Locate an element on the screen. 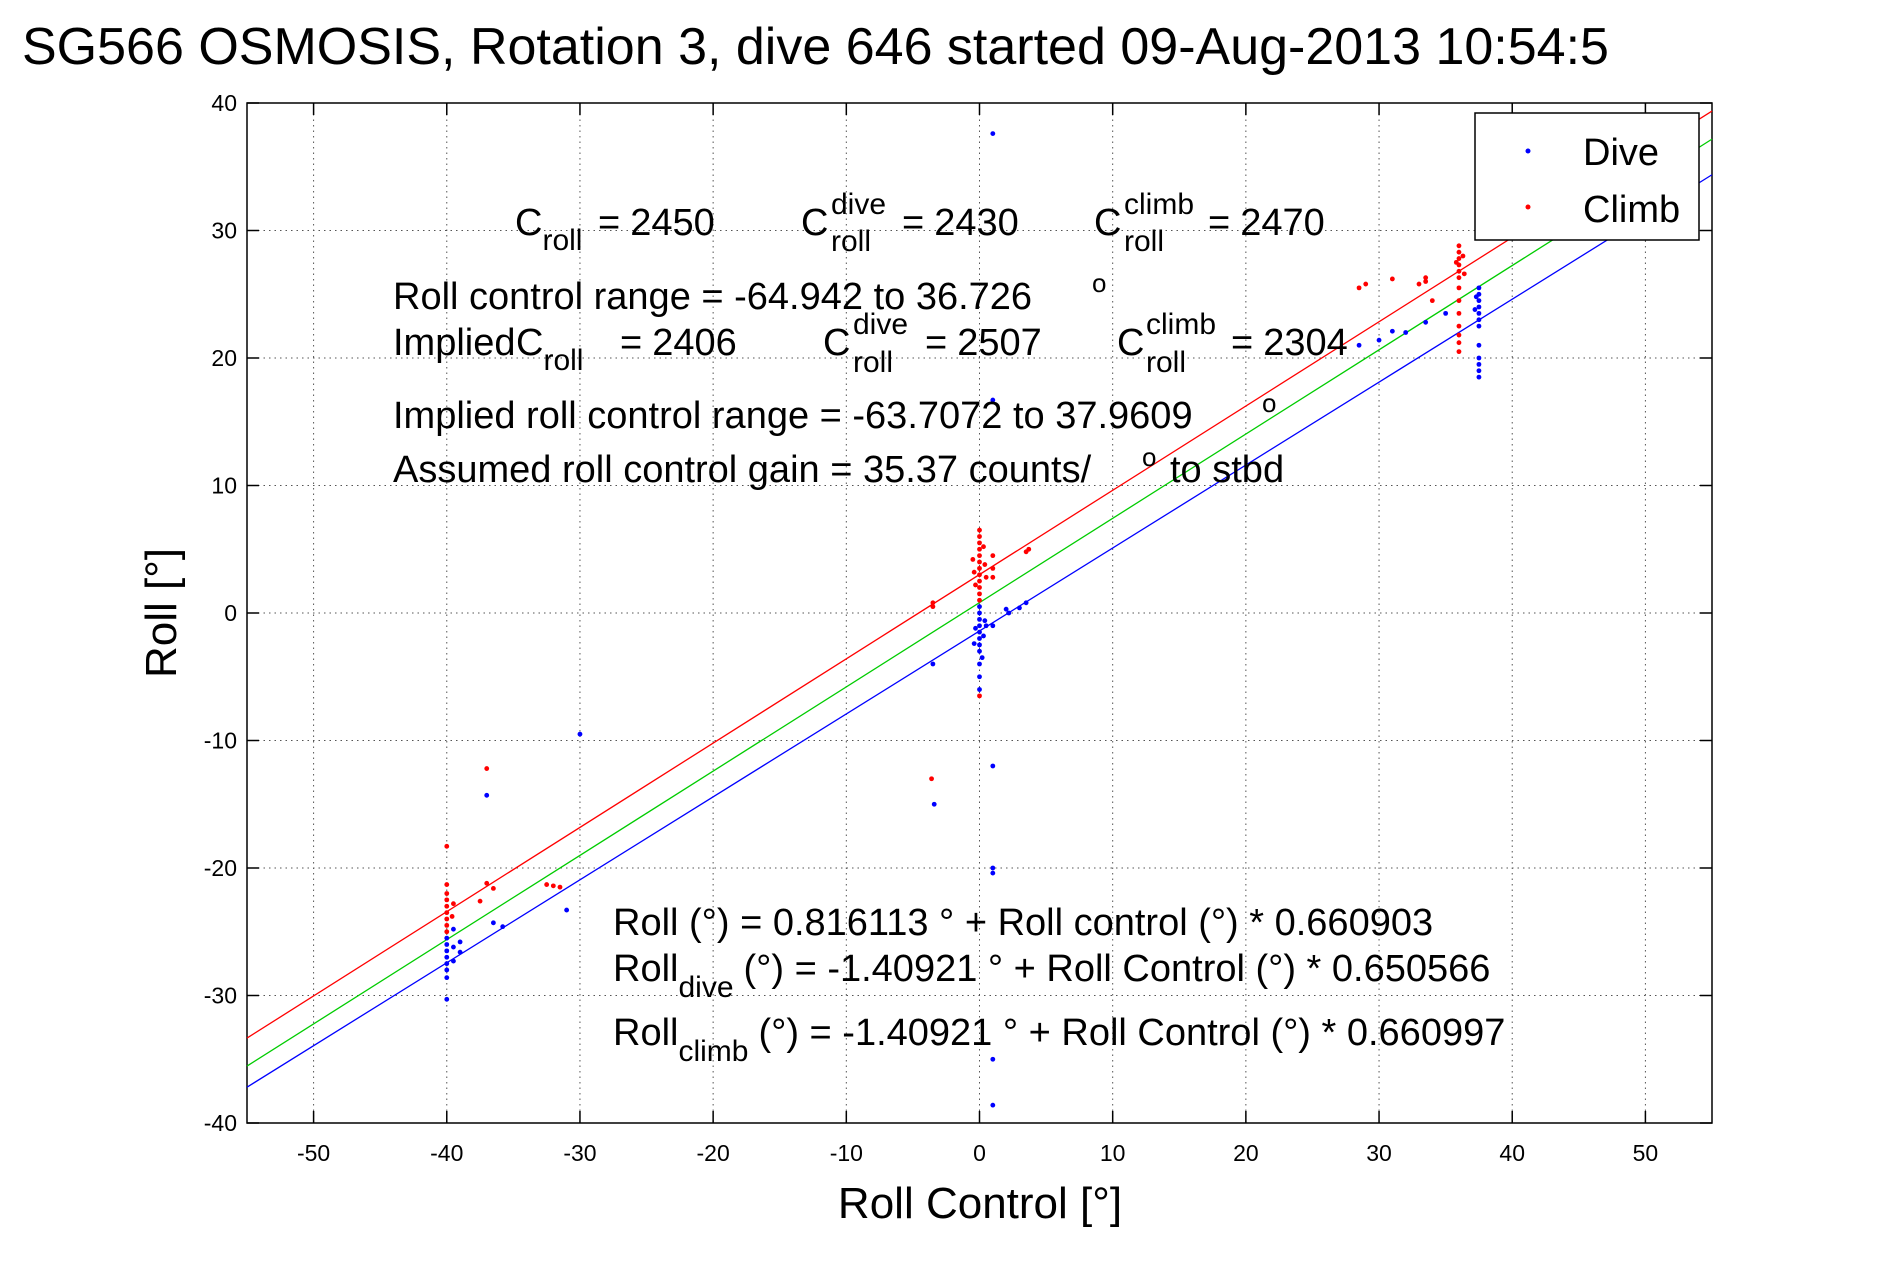  c-roll-climb-sup: climb is located at coordinates (1159, 204).